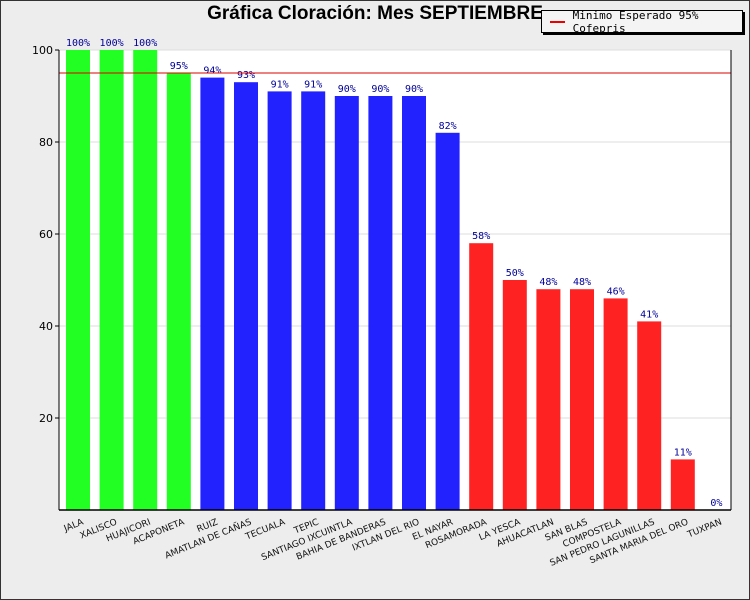  What do you see at coordinates (448, 126) in the screenshot?
I see `data-label: 82%` at bounding box center [448, 126].